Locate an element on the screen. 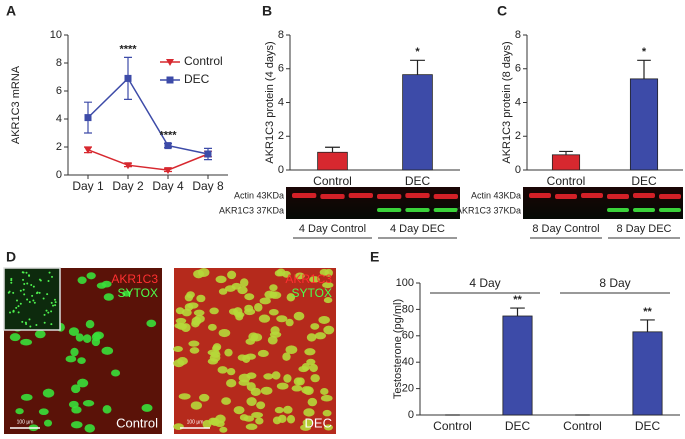 This screenshot has height=439, width=685. x-tick-label: DEC is located at coordinates (648, 426).